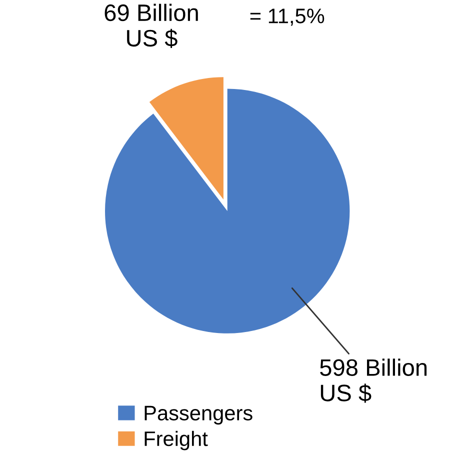  I want to click on legend-label: Passengers, so click(198, 415).